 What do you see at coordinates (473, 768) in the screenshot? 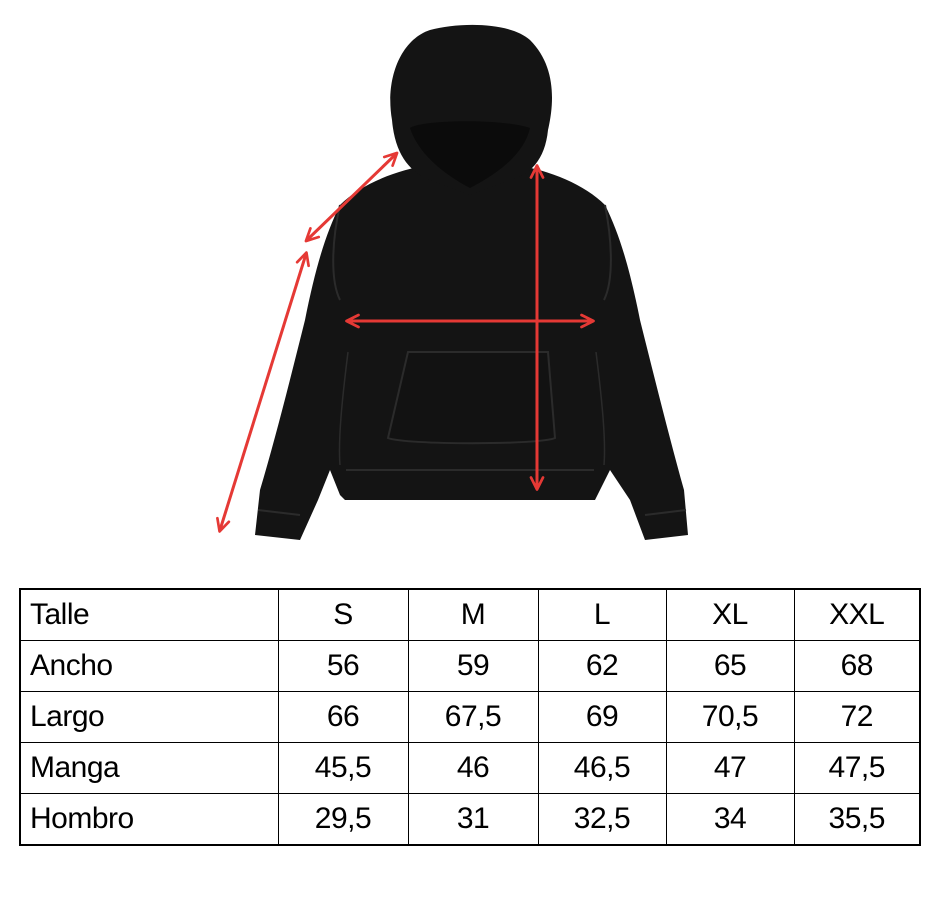
I see `table-cell: 46` at bounding box center [473, 768].